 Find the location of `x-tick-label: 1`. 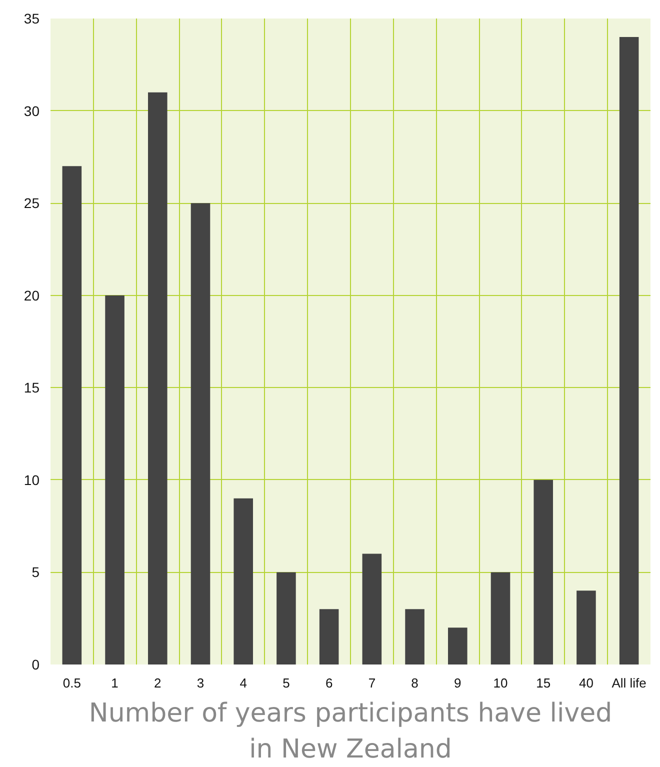

x-tick-label: 1 is located at coordinates (114, 683).